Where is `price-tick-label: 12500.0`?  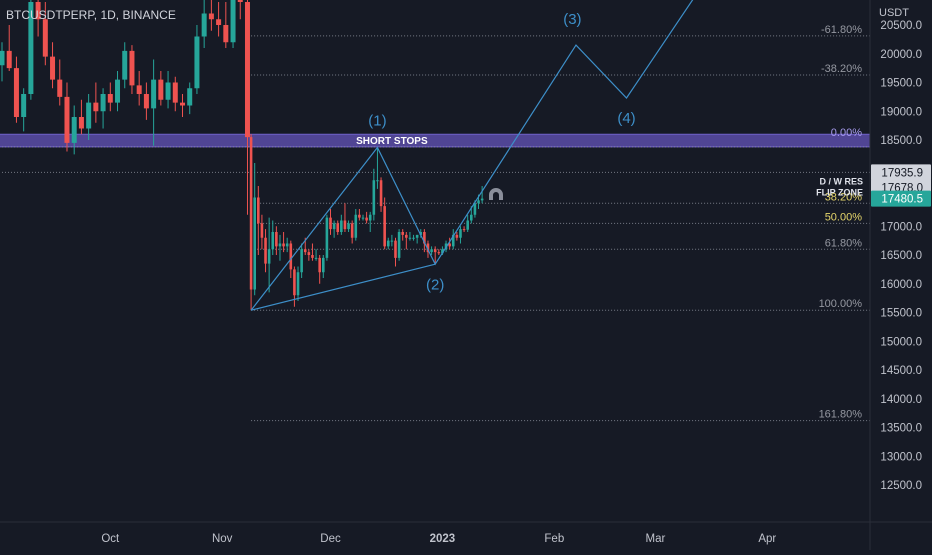 price-tick-label: 12500.0 is located at coordinates (901, 486).